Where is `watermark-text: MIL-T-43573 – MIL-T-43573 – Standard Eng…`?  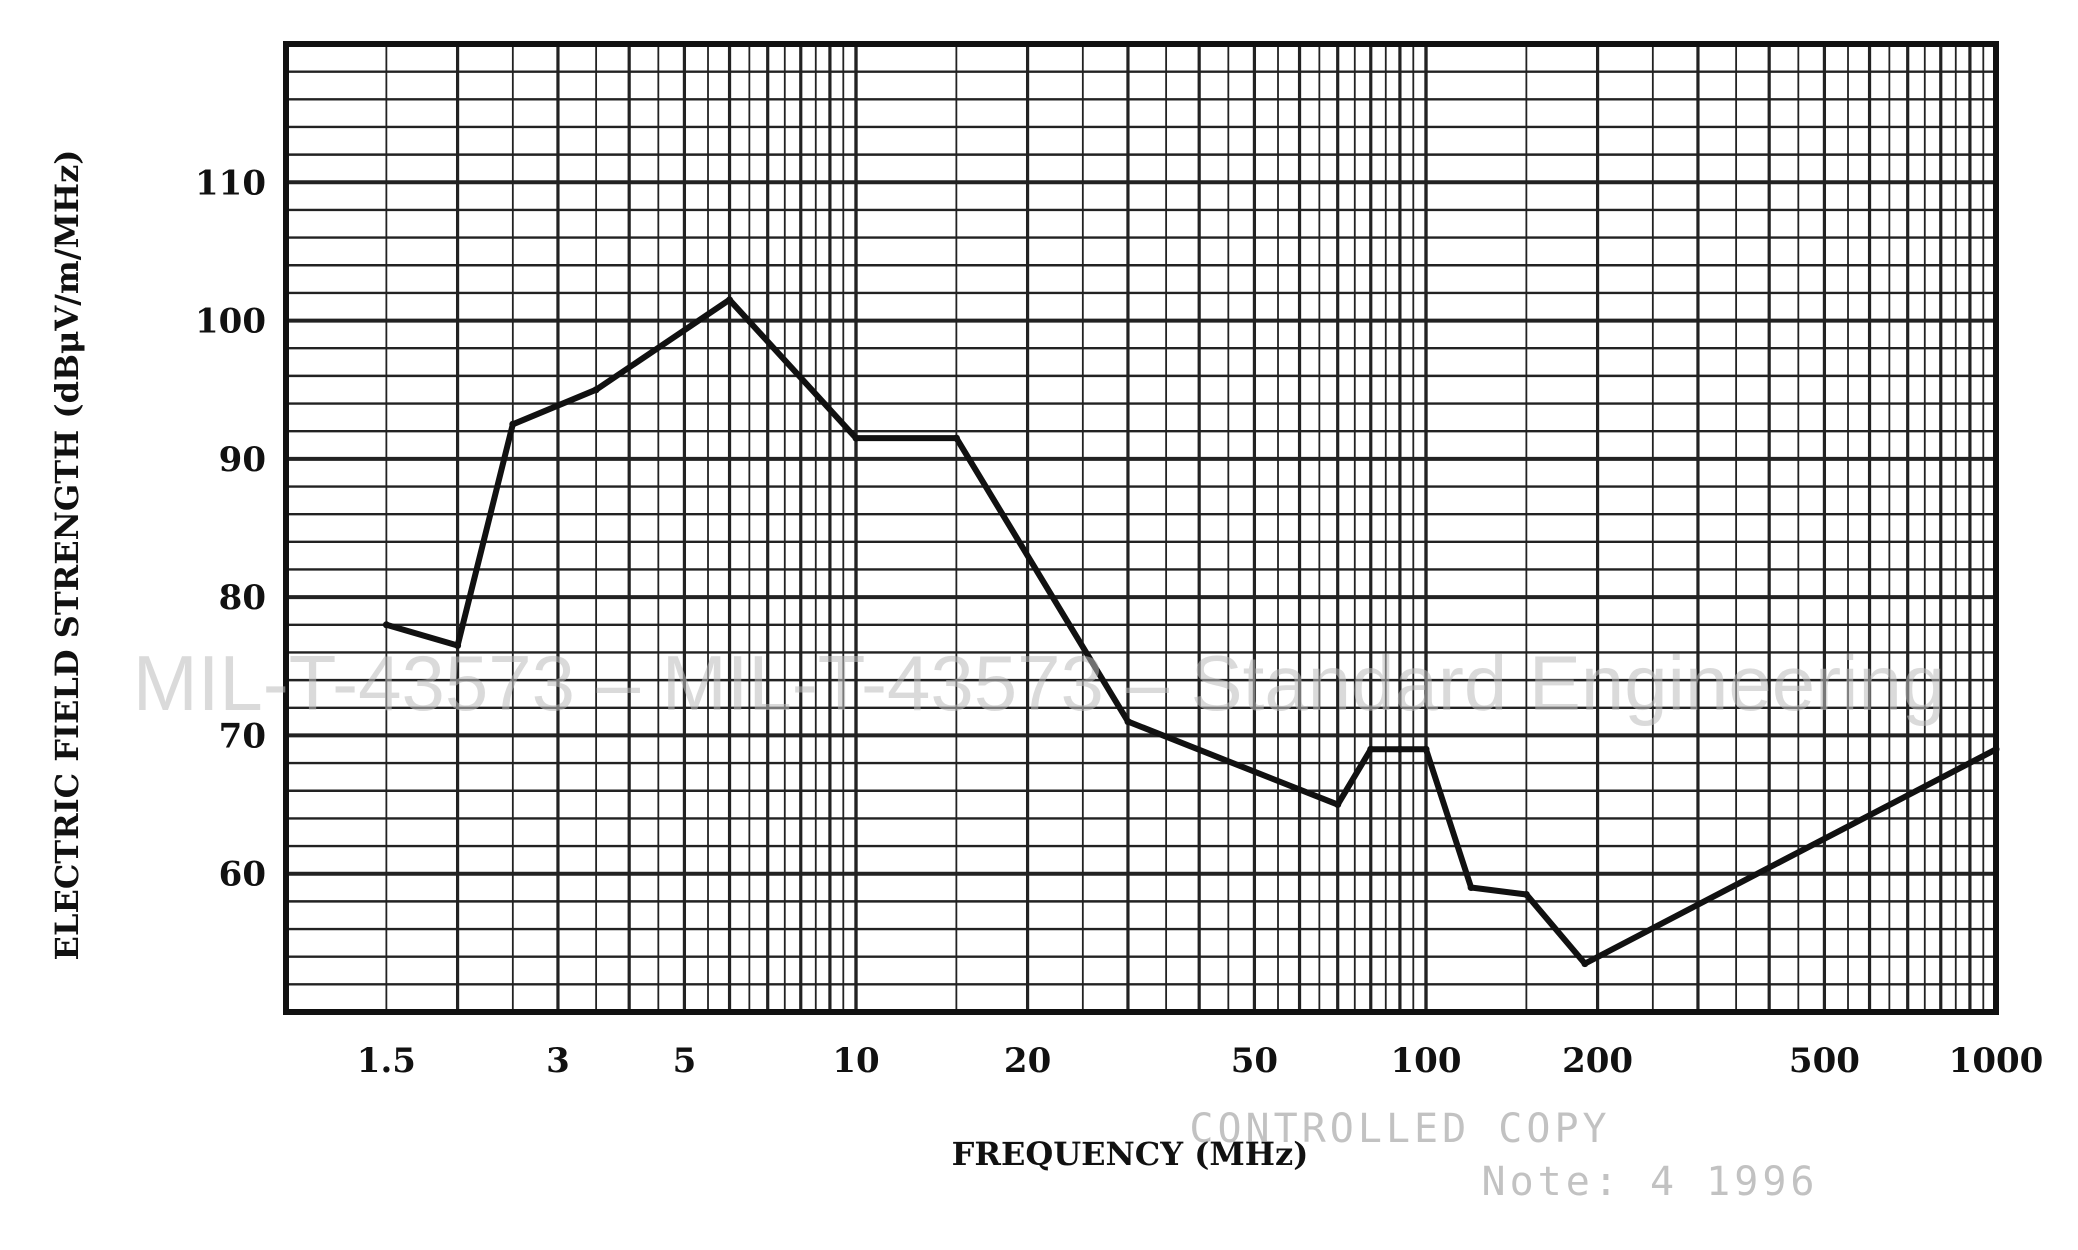
watermark-text: MIL-T-43573 – MIL-T-43573 – Standard Eng… is located at coordinates (1039, 683).